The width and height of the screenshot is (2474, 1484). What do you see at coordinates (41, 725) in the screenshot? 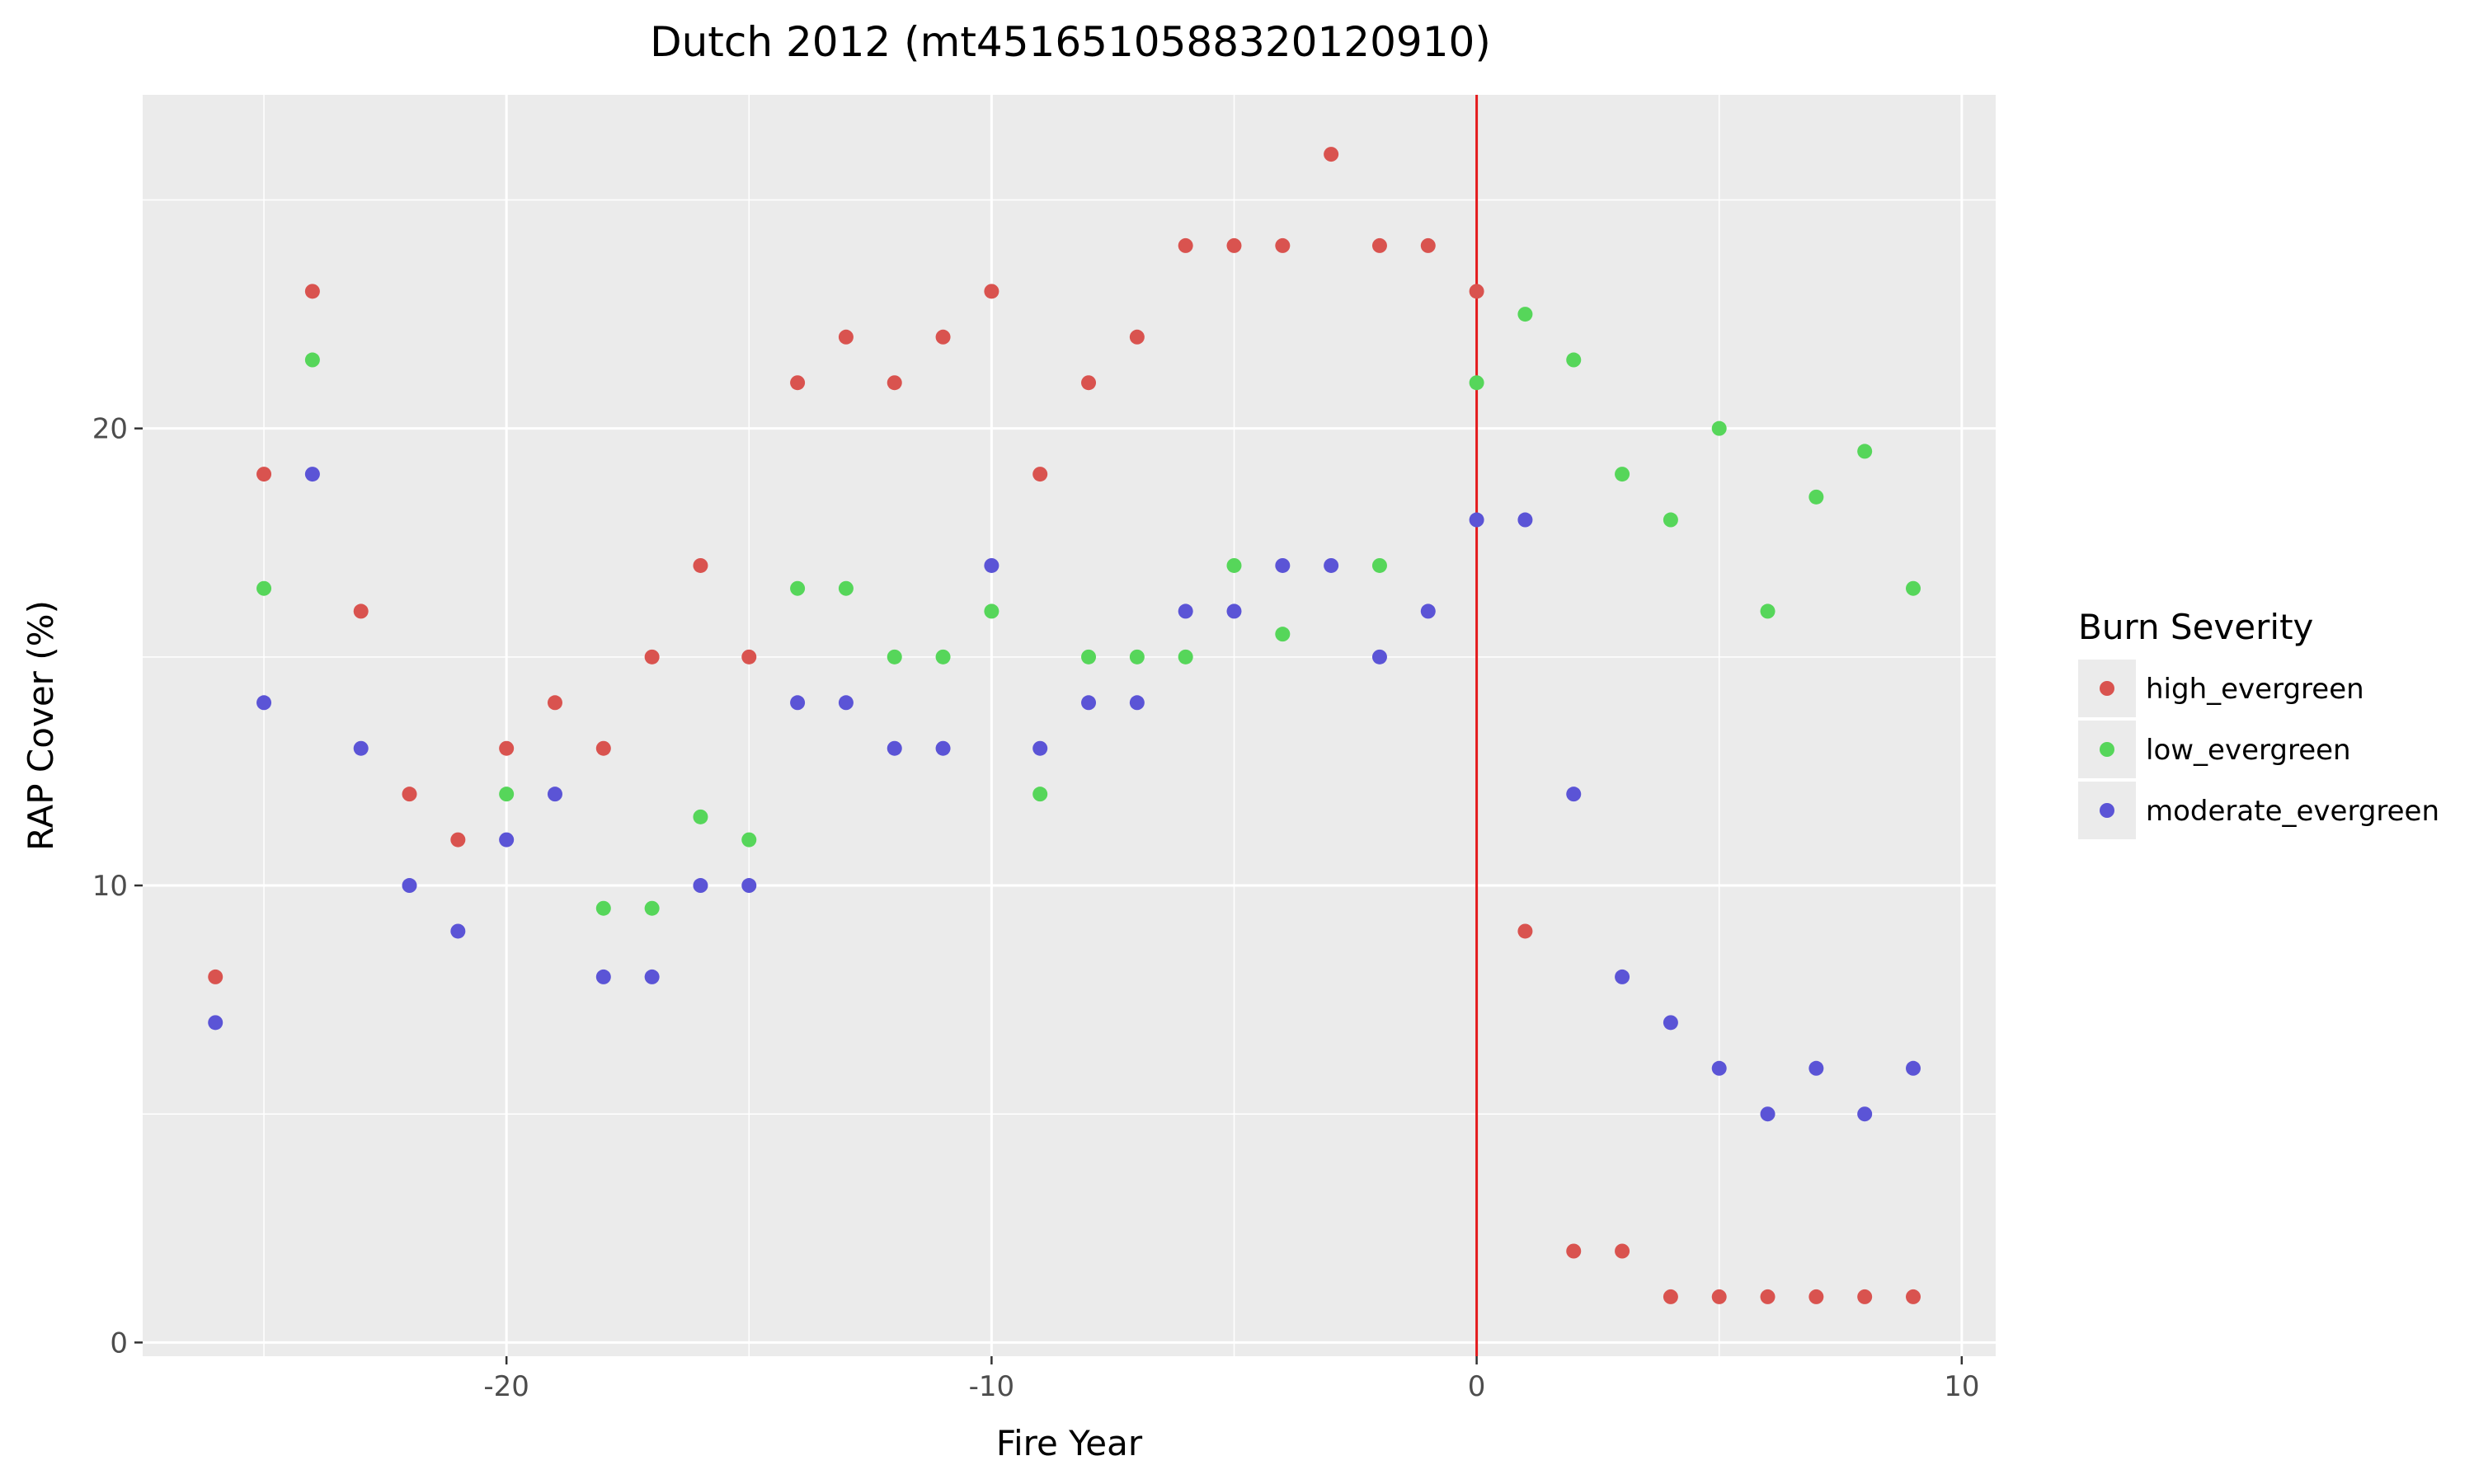
I see `y-axis-title: RAP Cover (%)` at bounding box center [41, 725].